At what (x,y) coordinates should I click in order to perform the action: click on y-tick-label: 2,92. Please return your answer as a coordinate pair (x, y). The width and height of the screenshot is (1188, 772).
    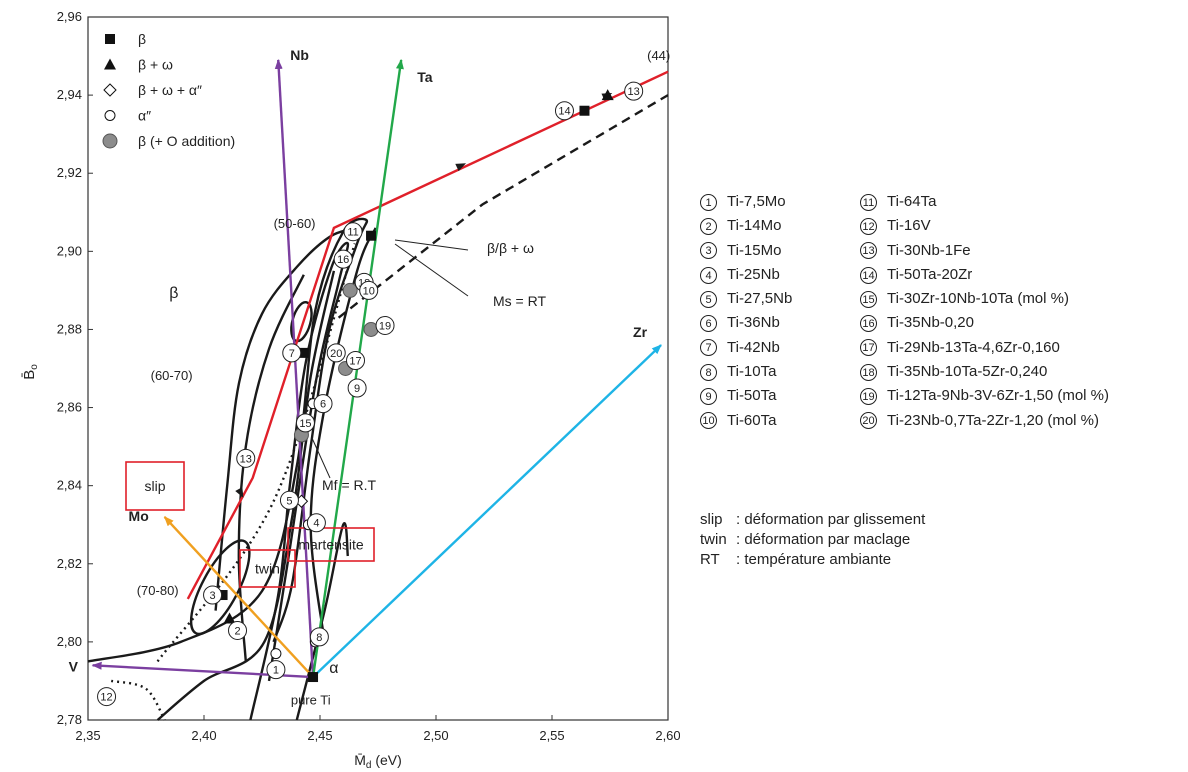
    Looking at the image, I should click on (69, 172).